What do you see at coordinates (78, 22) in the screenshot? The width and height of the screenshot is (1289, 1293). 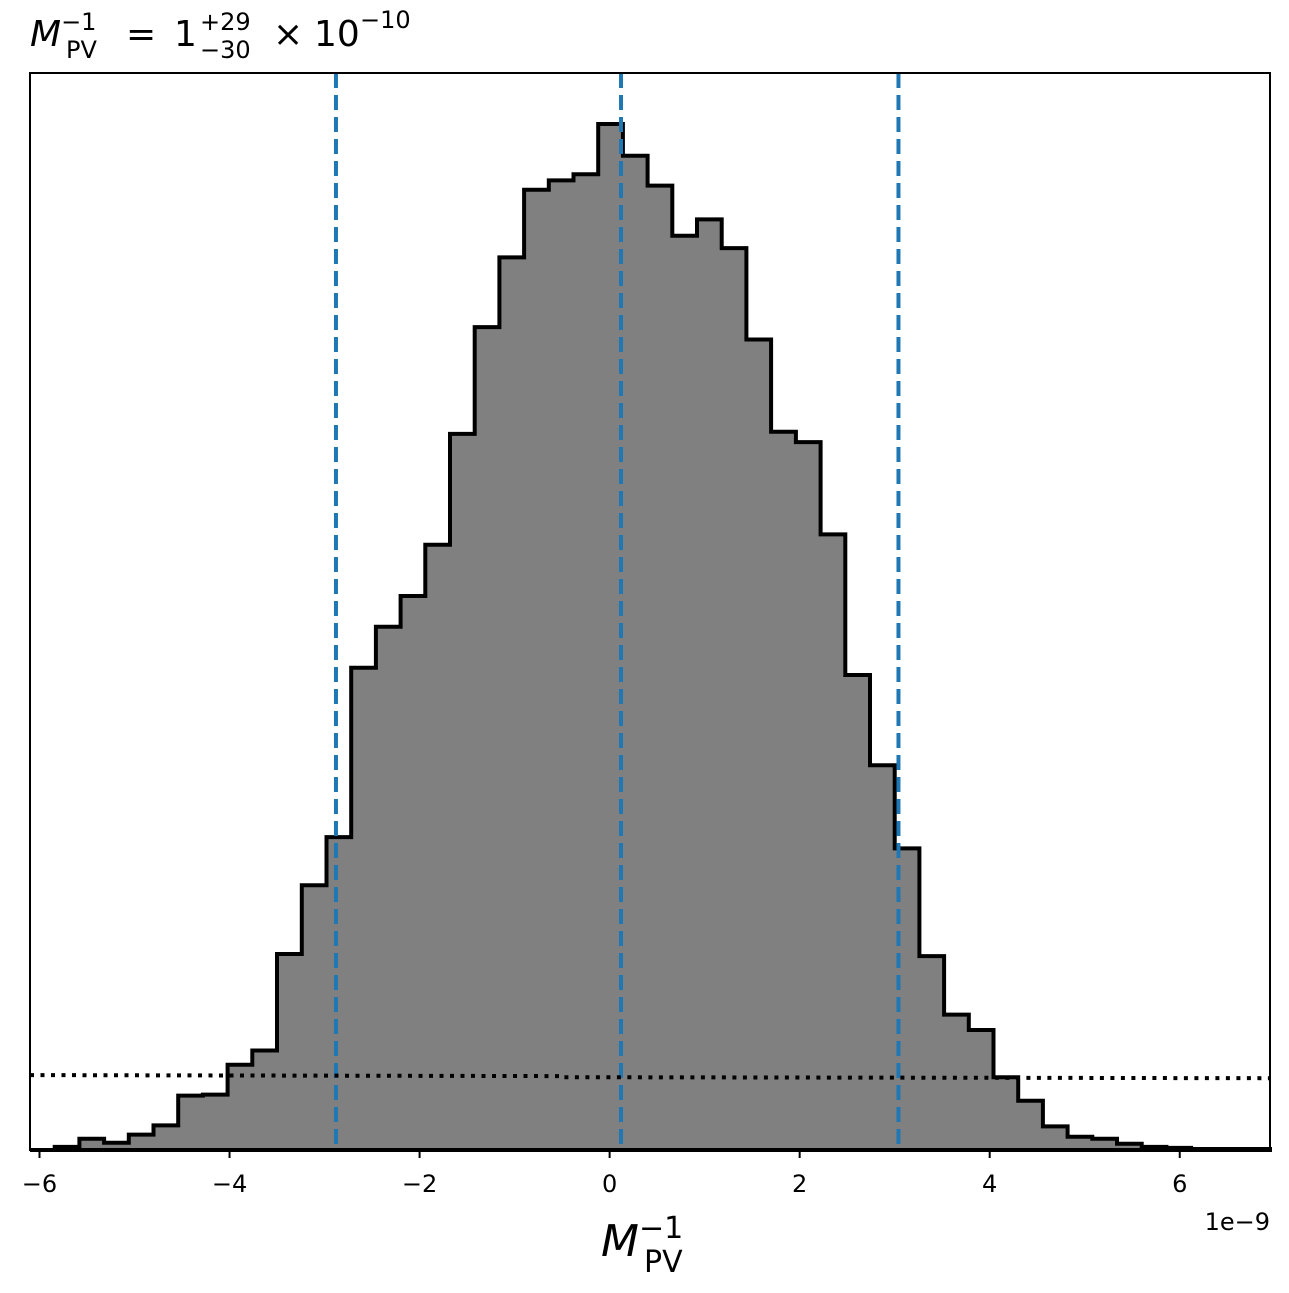 I see `title-superscript: −1` at bounding box center [78, 22].